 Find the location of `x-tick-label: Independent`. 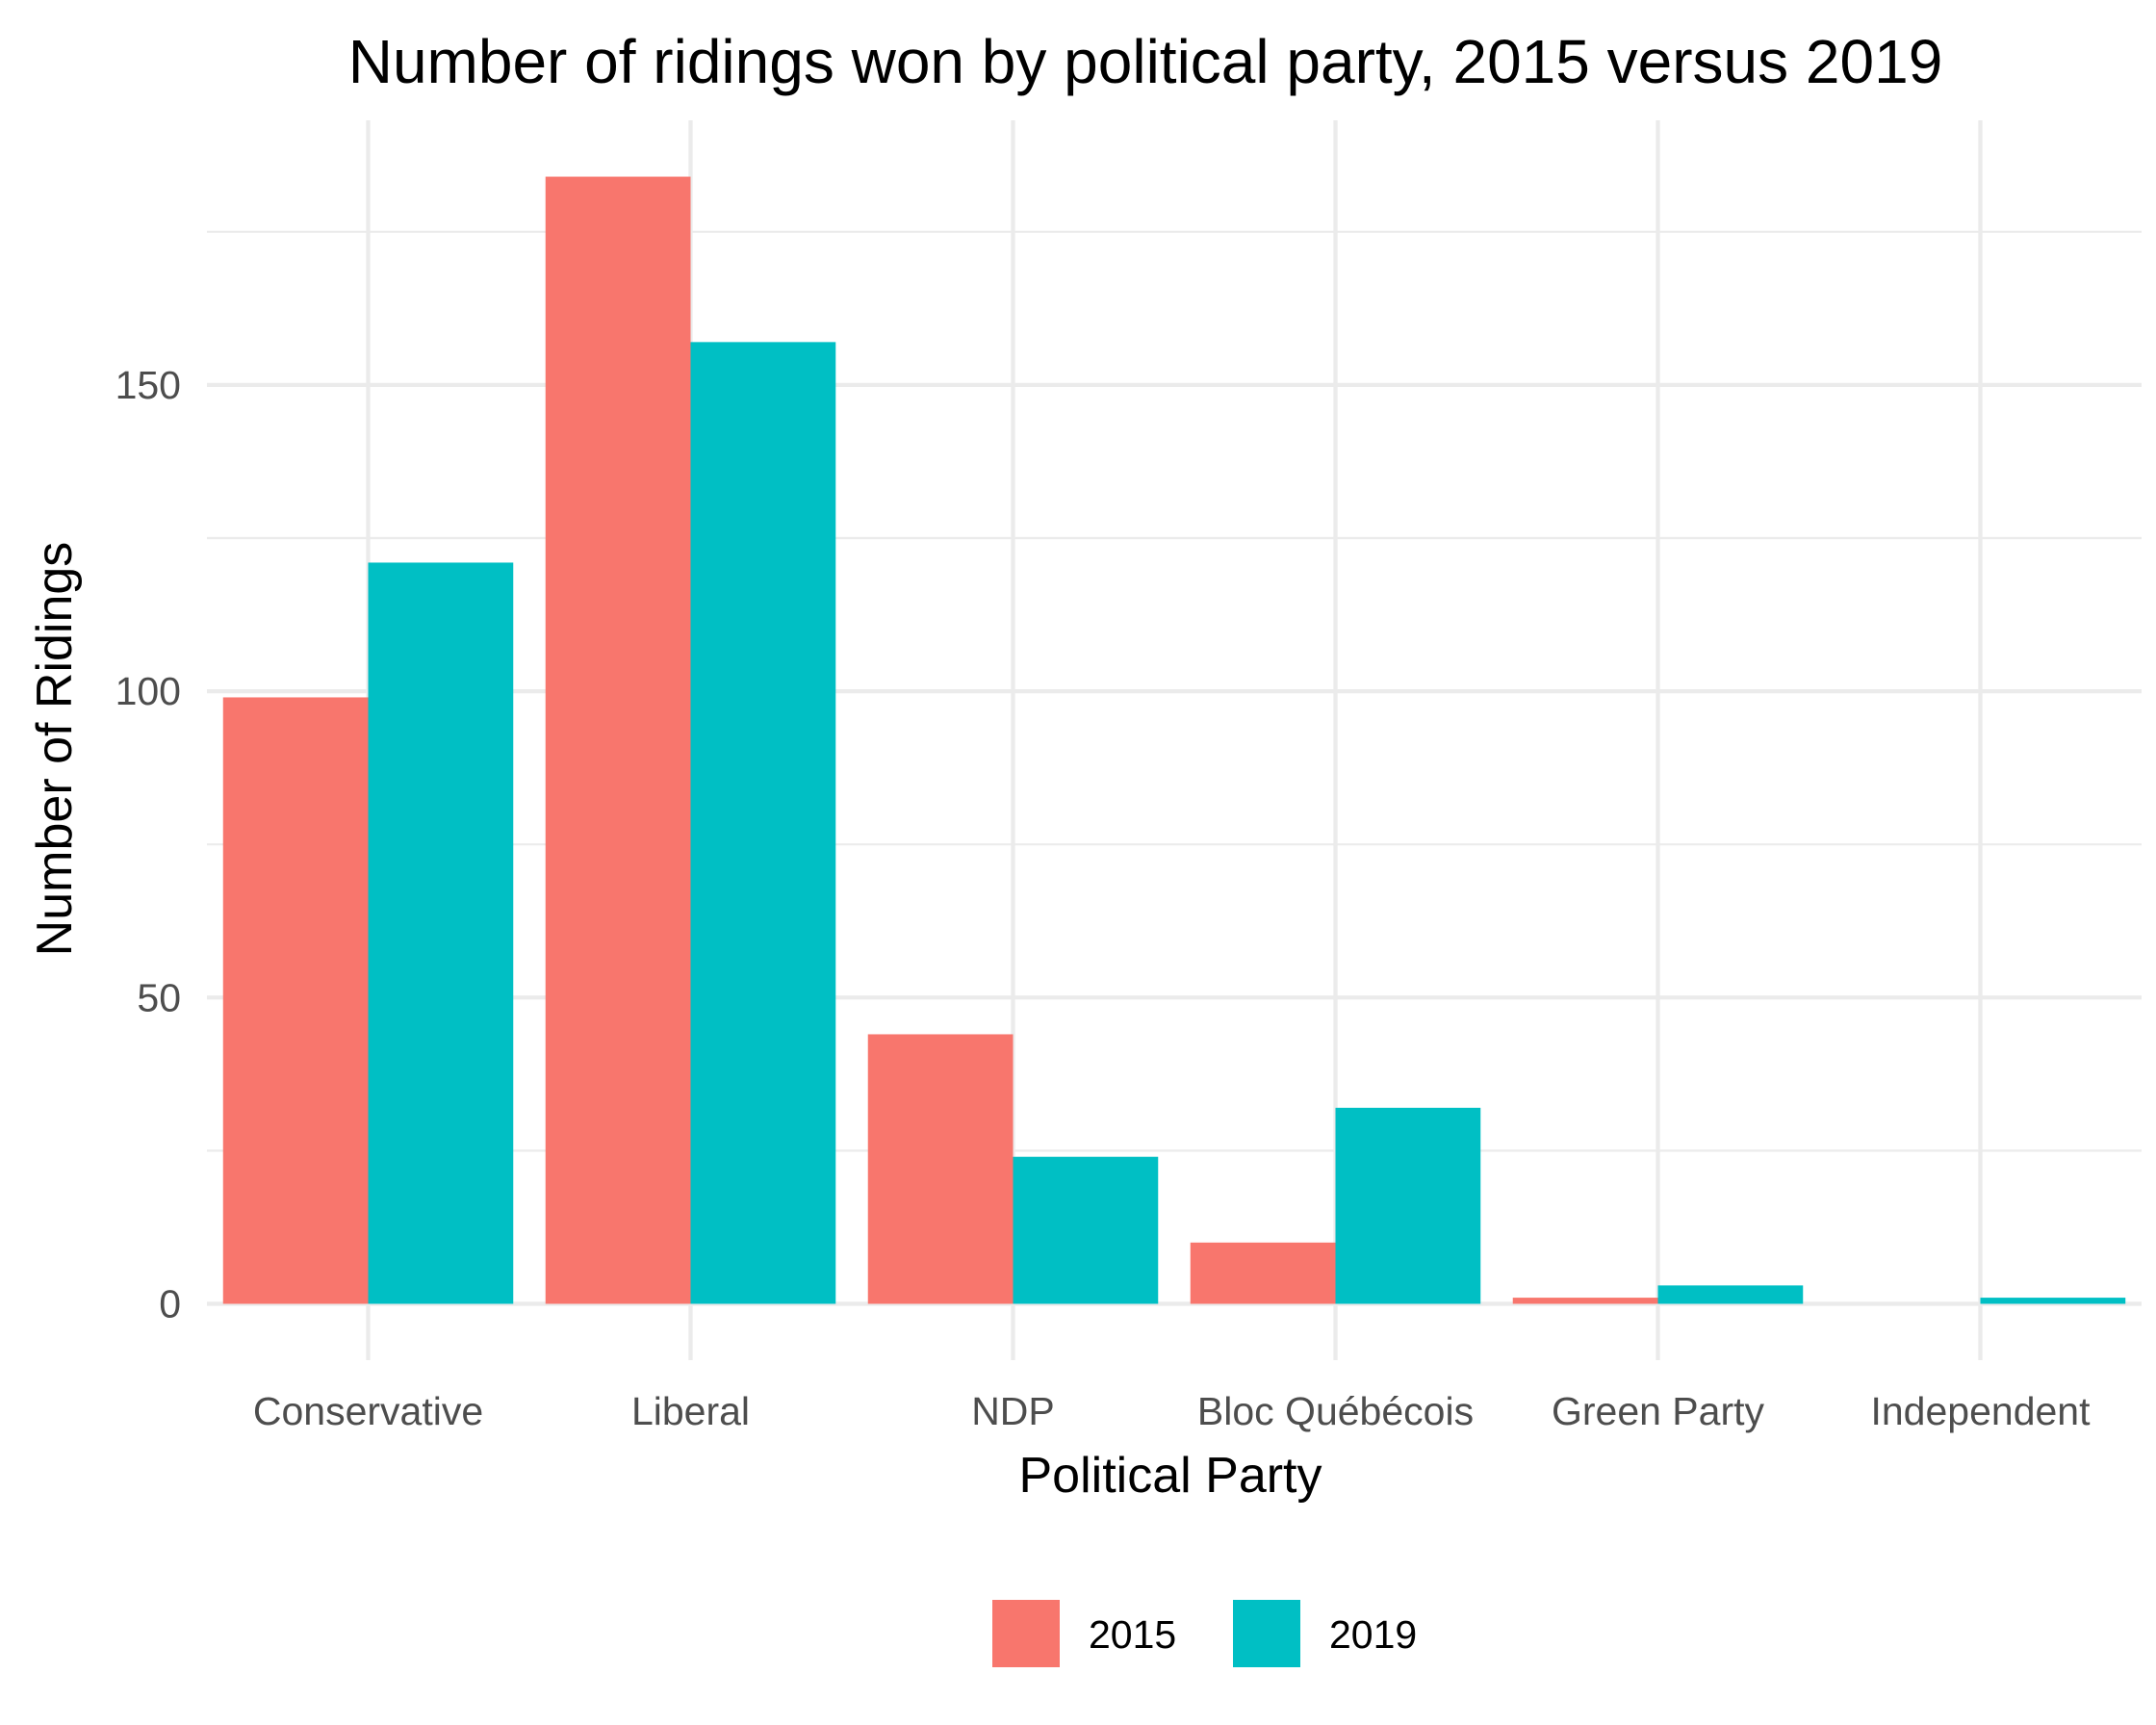

x-tick-label: Independent is located at coordinates (1980, 1411).